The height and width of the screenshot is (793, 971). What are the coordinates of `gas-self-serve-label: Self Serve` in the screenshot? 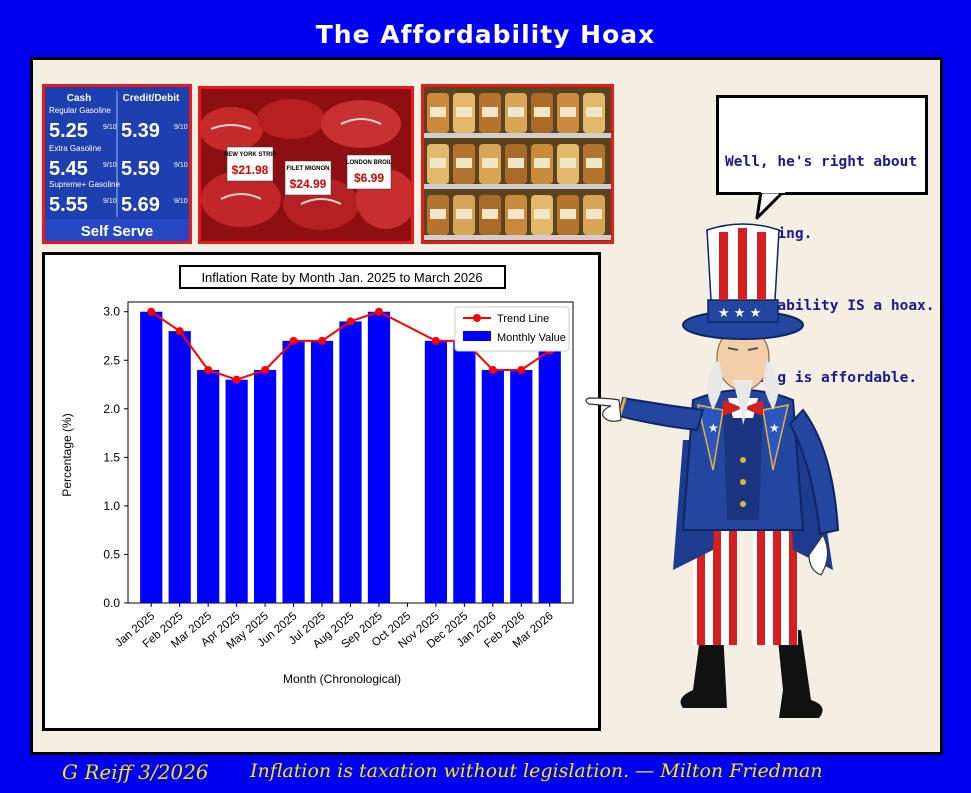 It's located at (117, 231).